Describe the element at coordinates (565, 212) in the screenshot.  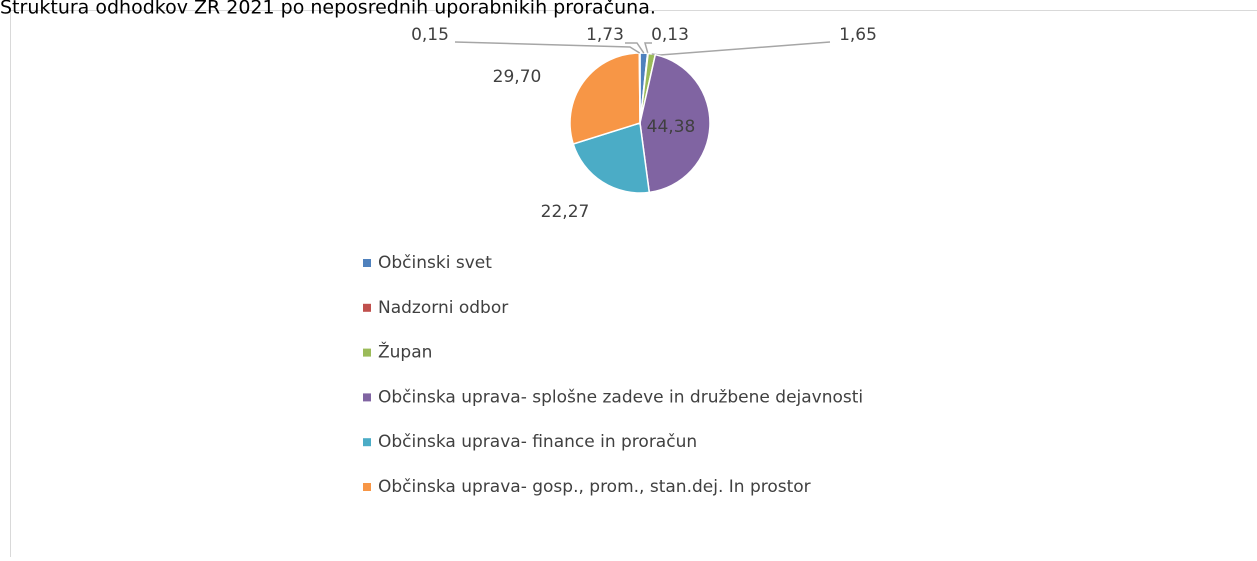
I see `data-label: 22,27` at that location.